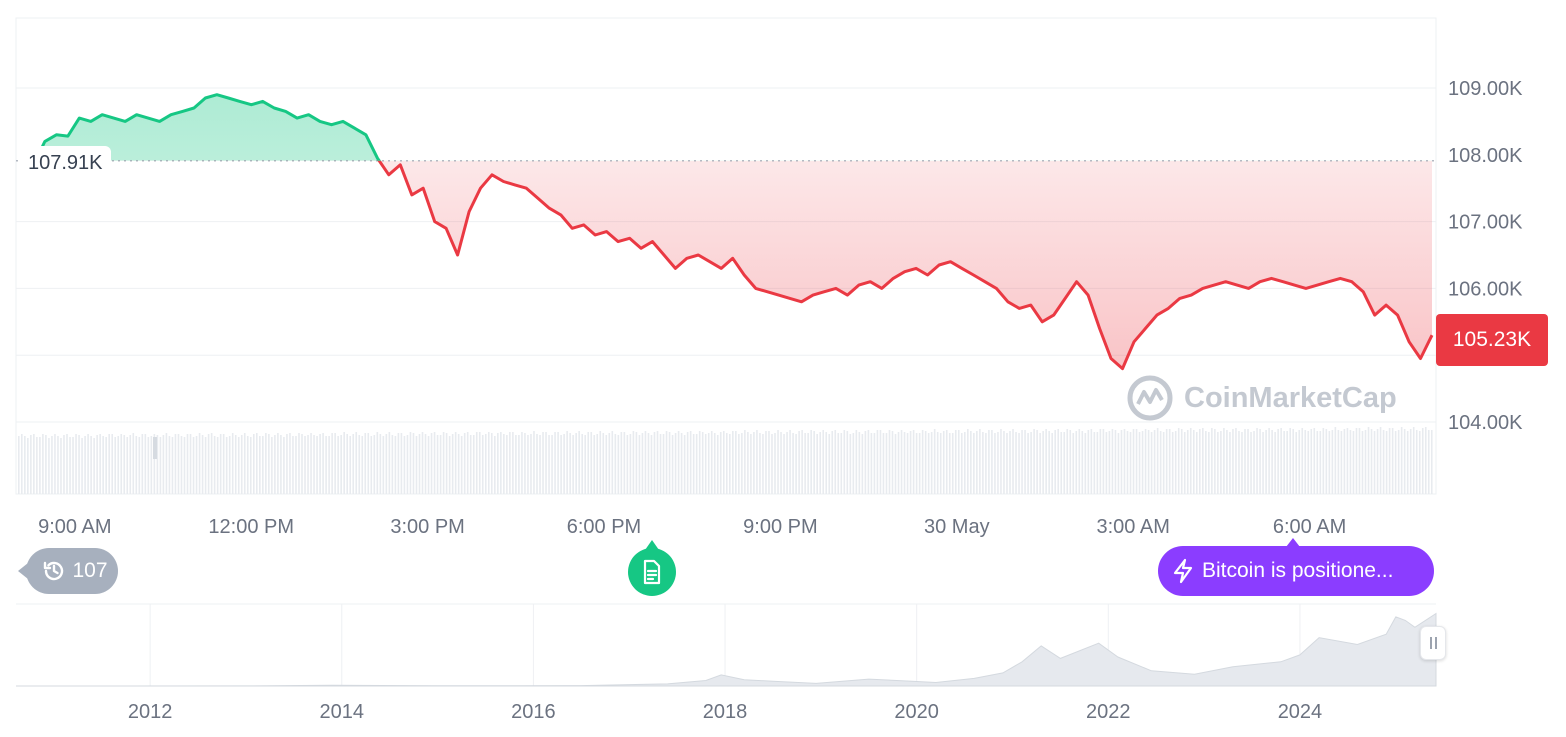  Describe the element at coordinates (916, 712) in the screenshot. I see `navigator-year-label: 2020` at that location.